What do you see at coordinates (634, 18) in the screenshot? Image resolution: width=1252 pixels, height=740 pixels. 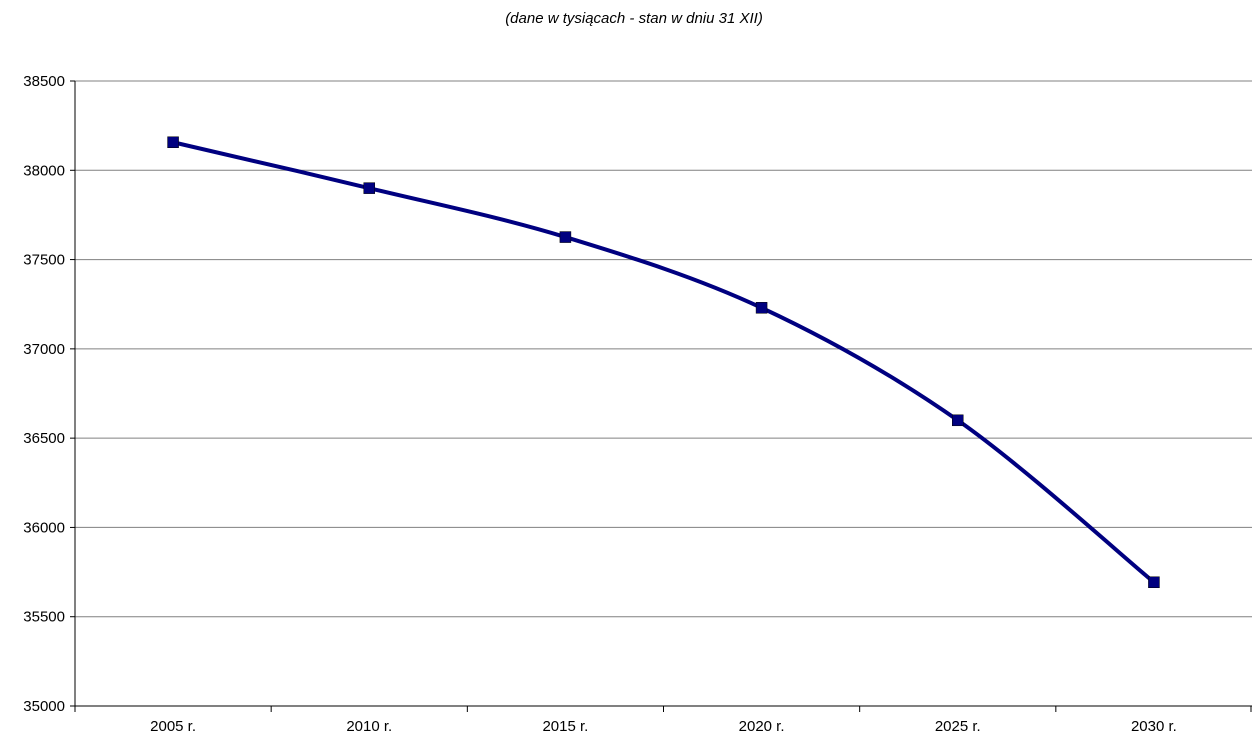 I see `chart-subtitle: (dane w tysiącach - stan w dniu 31 XII)` at bounding box center [634, 18].